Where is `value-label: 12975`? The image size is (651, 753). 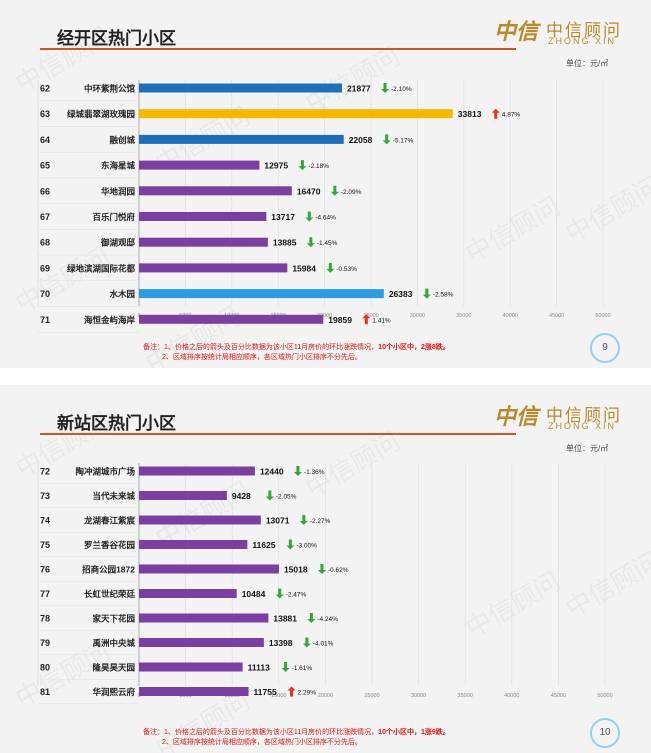 value-label: 12975 is located at coordinates (276, 166).